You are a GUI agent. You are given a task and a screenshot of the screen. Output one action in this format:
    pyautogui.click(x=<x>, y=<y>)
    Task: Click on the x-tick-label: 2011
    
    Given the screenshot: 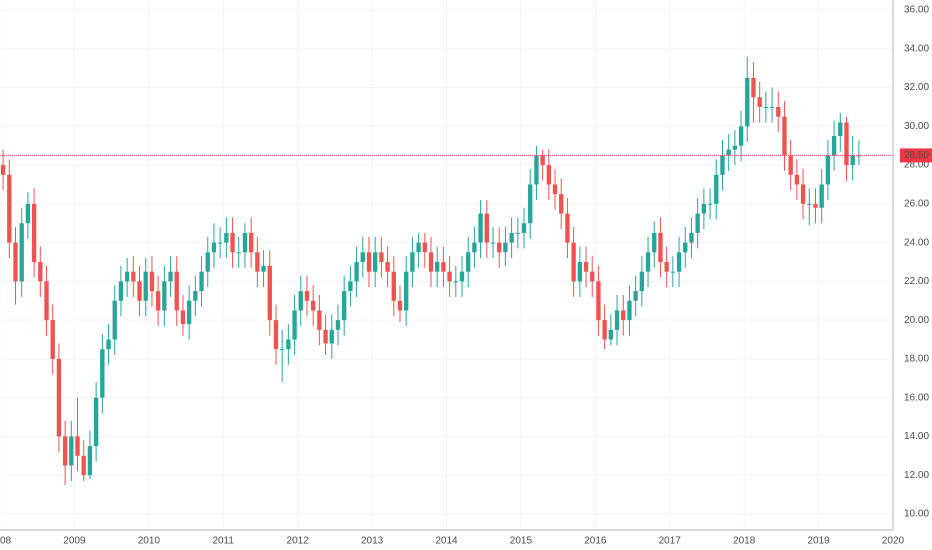 What is the action you would take?
    pyautogui.click(x=223, y=541)
    